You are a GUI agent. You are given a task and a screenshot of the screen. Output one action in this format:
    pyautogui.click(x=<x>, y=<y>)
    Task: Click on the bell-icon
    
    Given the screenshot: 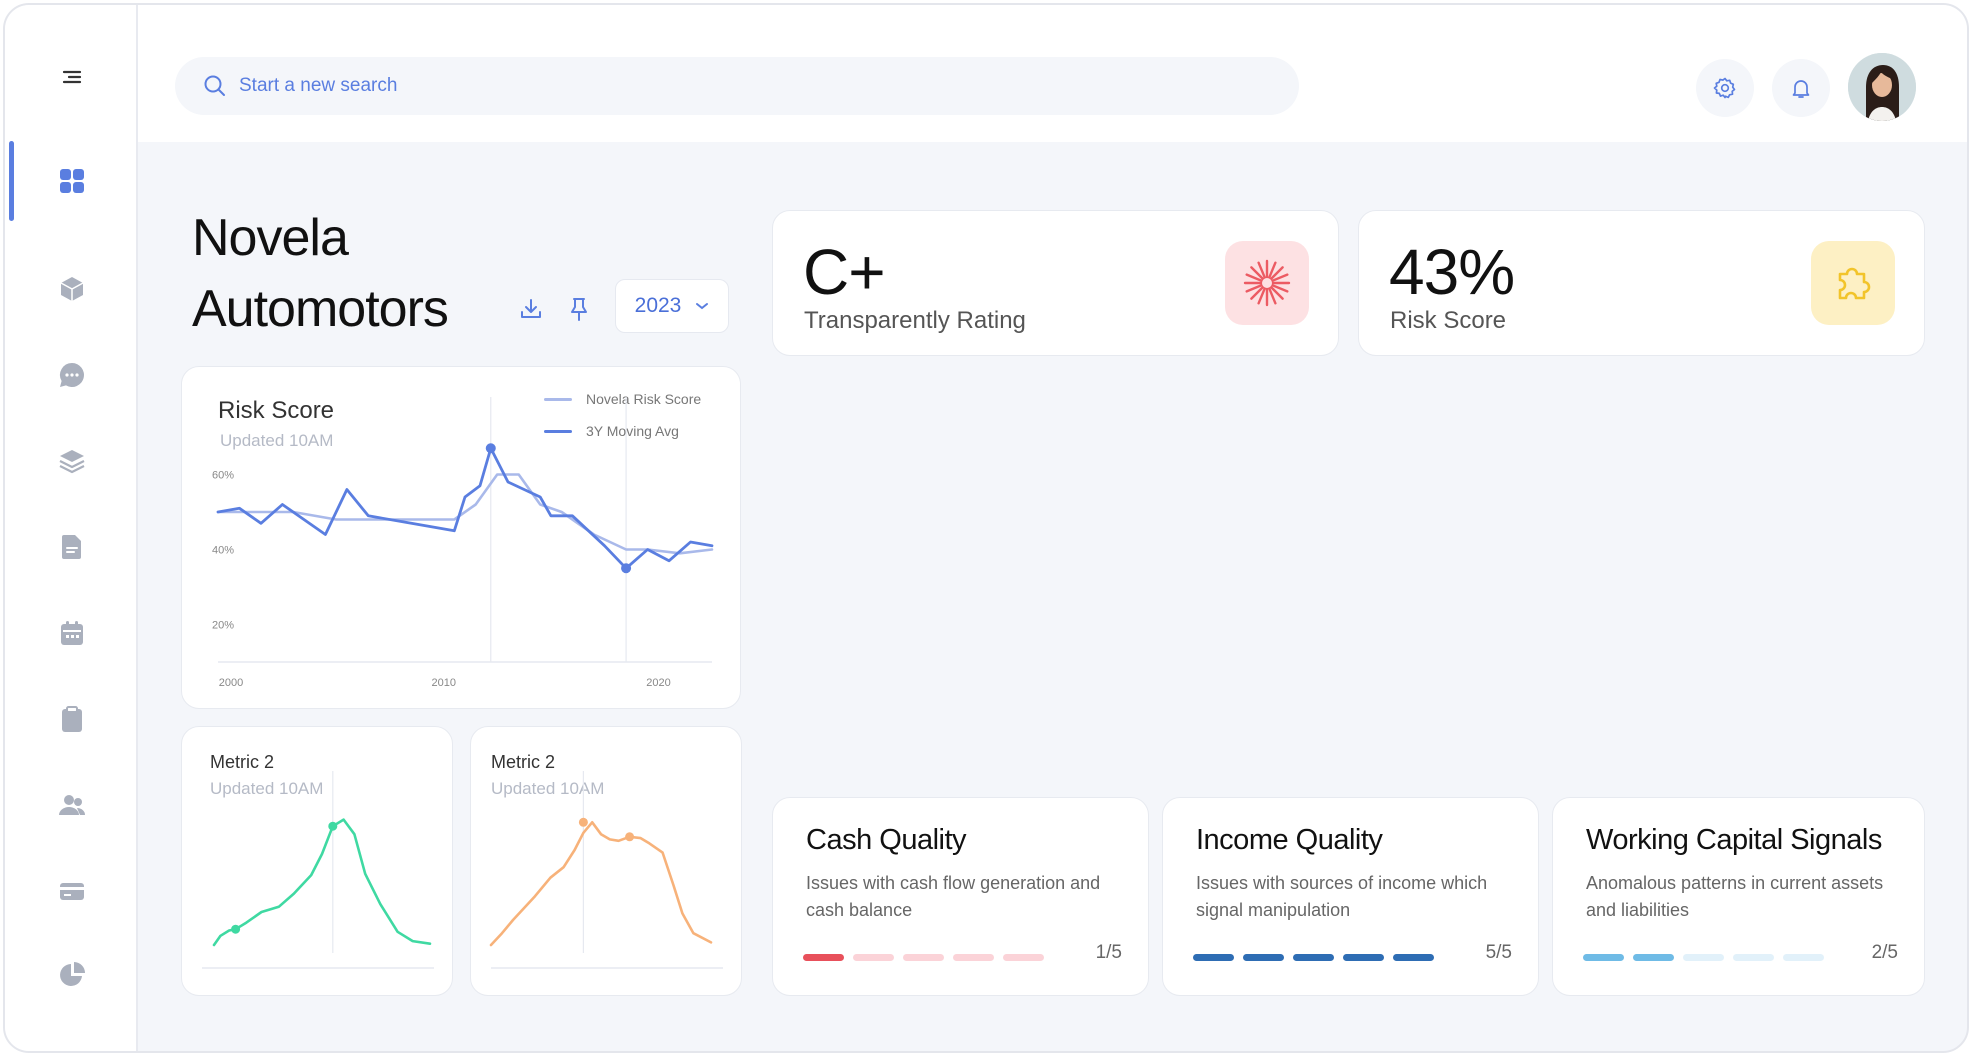 What is the action you would take?
    pyautogui.click(x=1801, y=89)
    